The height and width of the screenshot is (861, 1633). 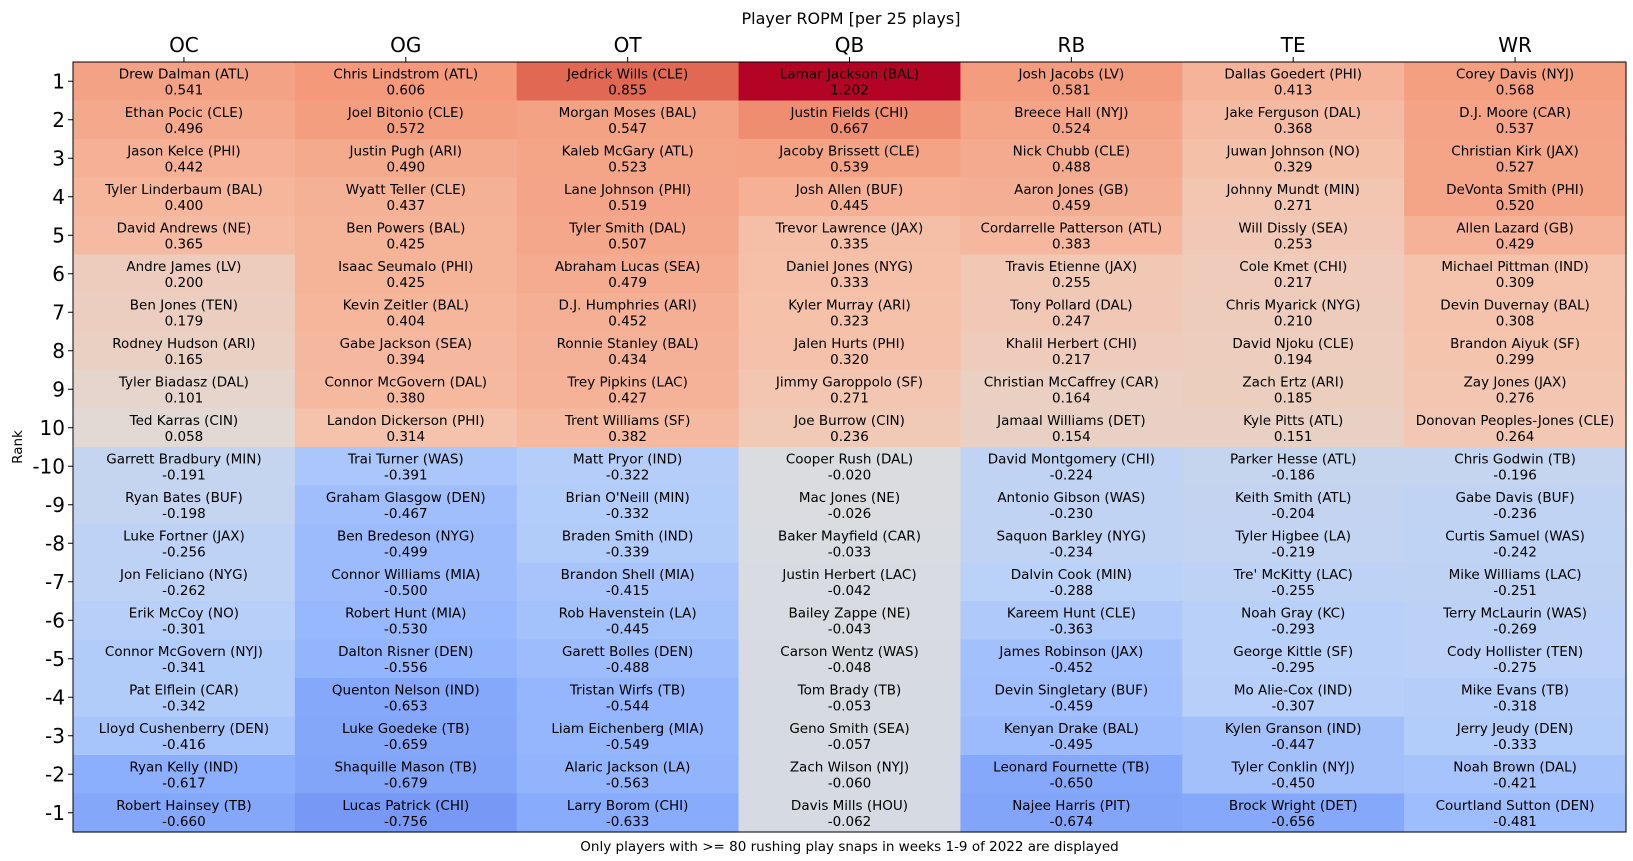 I want to click on heatmap-cell: Carson Wentz (WAS)-0.048, so click(x=850, y=659).